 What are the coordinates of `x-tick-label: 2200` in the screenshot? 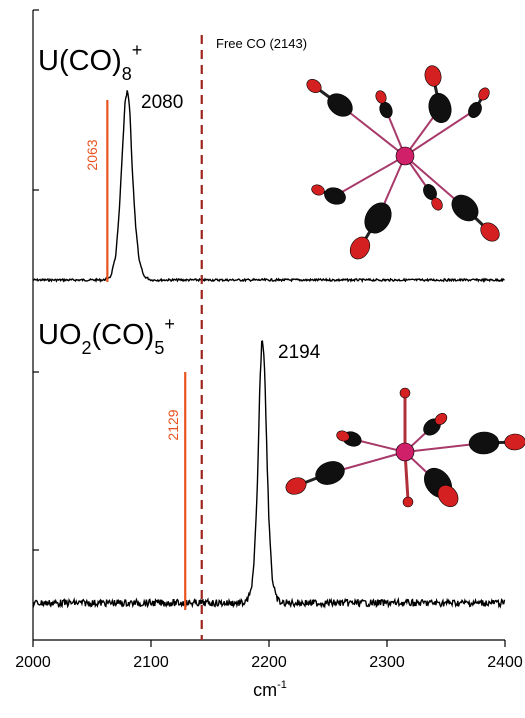 It's located at (269, 662).